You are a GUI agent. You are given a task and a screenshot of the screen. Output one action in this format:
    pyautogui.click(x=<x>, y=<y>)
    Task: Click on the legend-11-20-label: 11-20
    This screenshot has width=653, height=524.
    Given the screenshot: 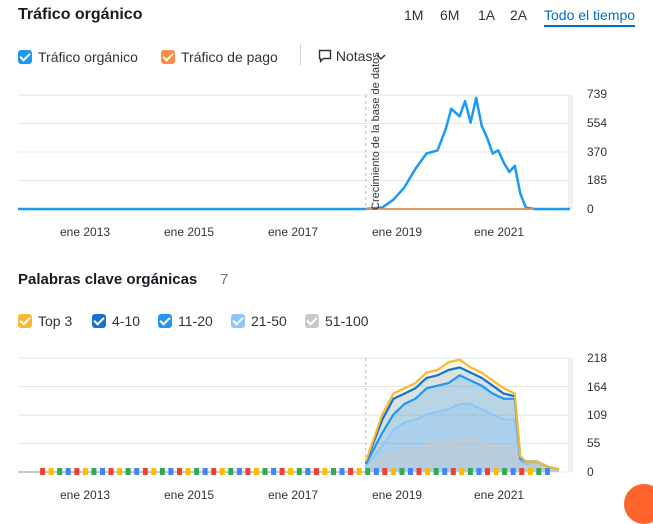 What is the action you would take?
    pyautogui.click(x=195, y=321)
    